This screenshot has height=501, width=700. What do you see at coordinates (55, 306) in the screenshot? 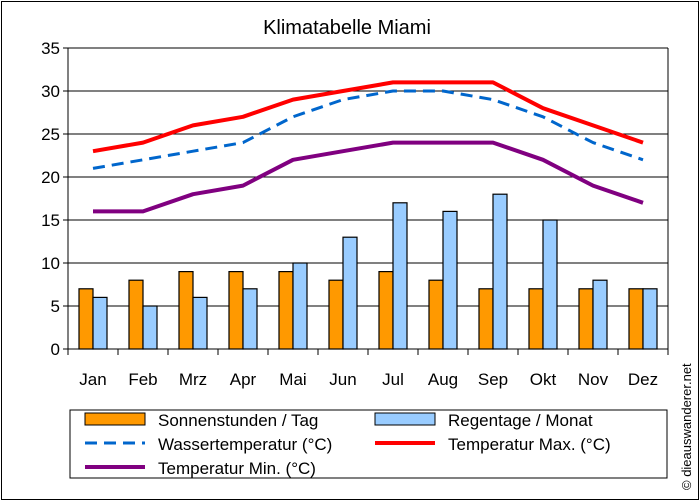
I see `y-tick-label: 5` at bounding box center [55, 306].